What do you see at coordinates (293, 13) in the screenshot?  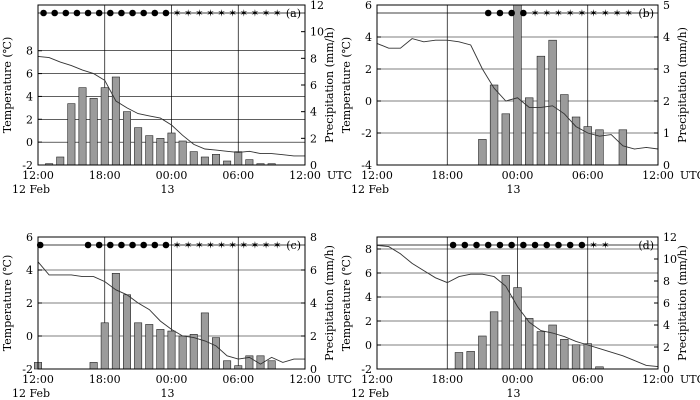 I see `panel-label: (a)` at bounding box center [293, 13].